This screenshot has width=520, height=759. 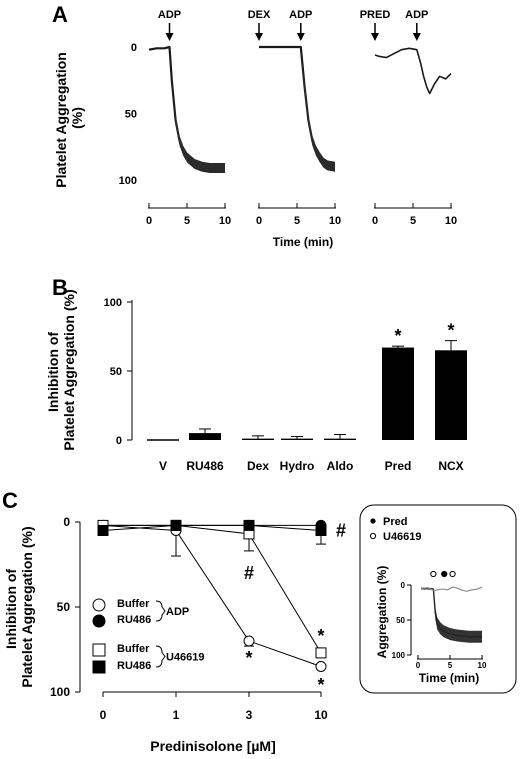 What do you see at coordinates (450, 665) in the screenshot?
I see `inset-x-tick-label-1: 5` at bounding box center [450, 665].